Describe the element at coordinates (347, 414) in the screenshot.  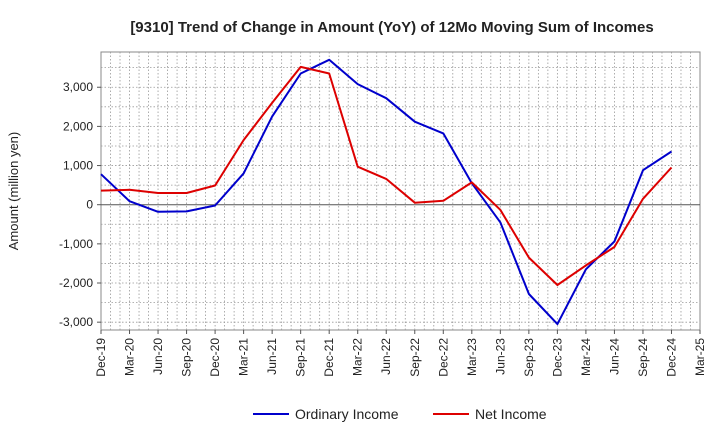
I see `legend-label-ordinary-income: Ordinary Income` at that location.